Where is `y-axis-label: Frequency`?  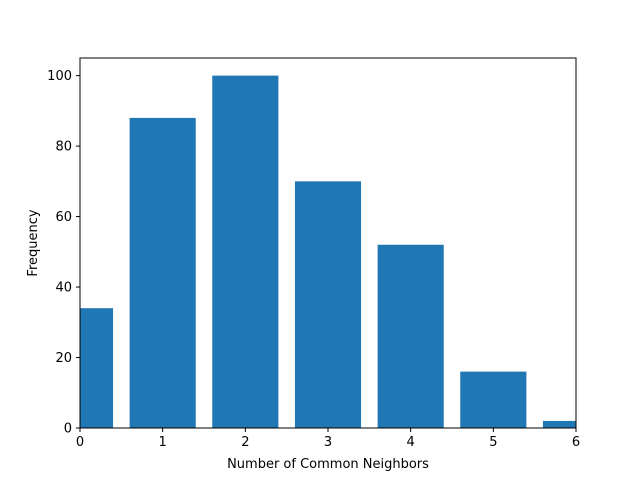
y-axis-label: Frequency is located at coordinates (33, 242).